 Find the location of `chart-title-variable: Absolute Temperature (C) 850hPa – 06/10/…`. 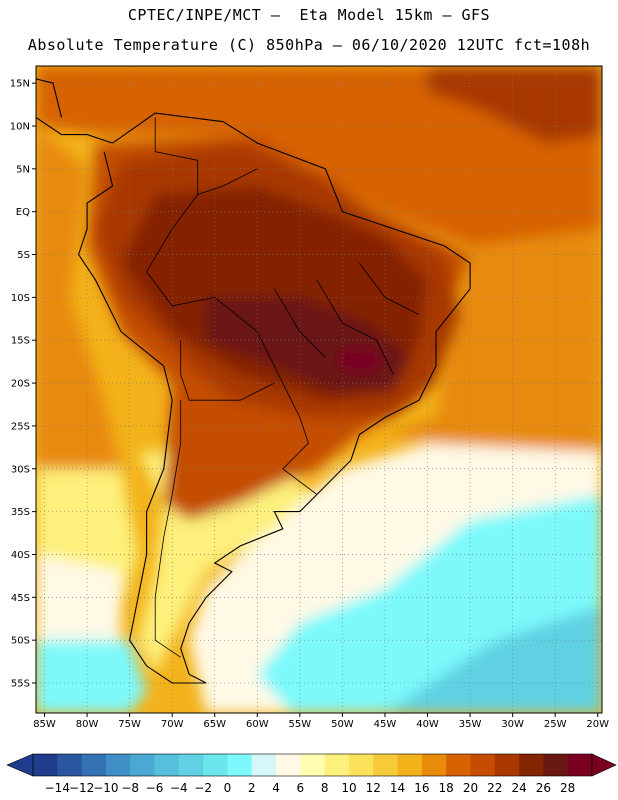

chart-title-variable: Absolute Temperature (C) 850hPa – 06/10/… is located at coordinates (309, 45).